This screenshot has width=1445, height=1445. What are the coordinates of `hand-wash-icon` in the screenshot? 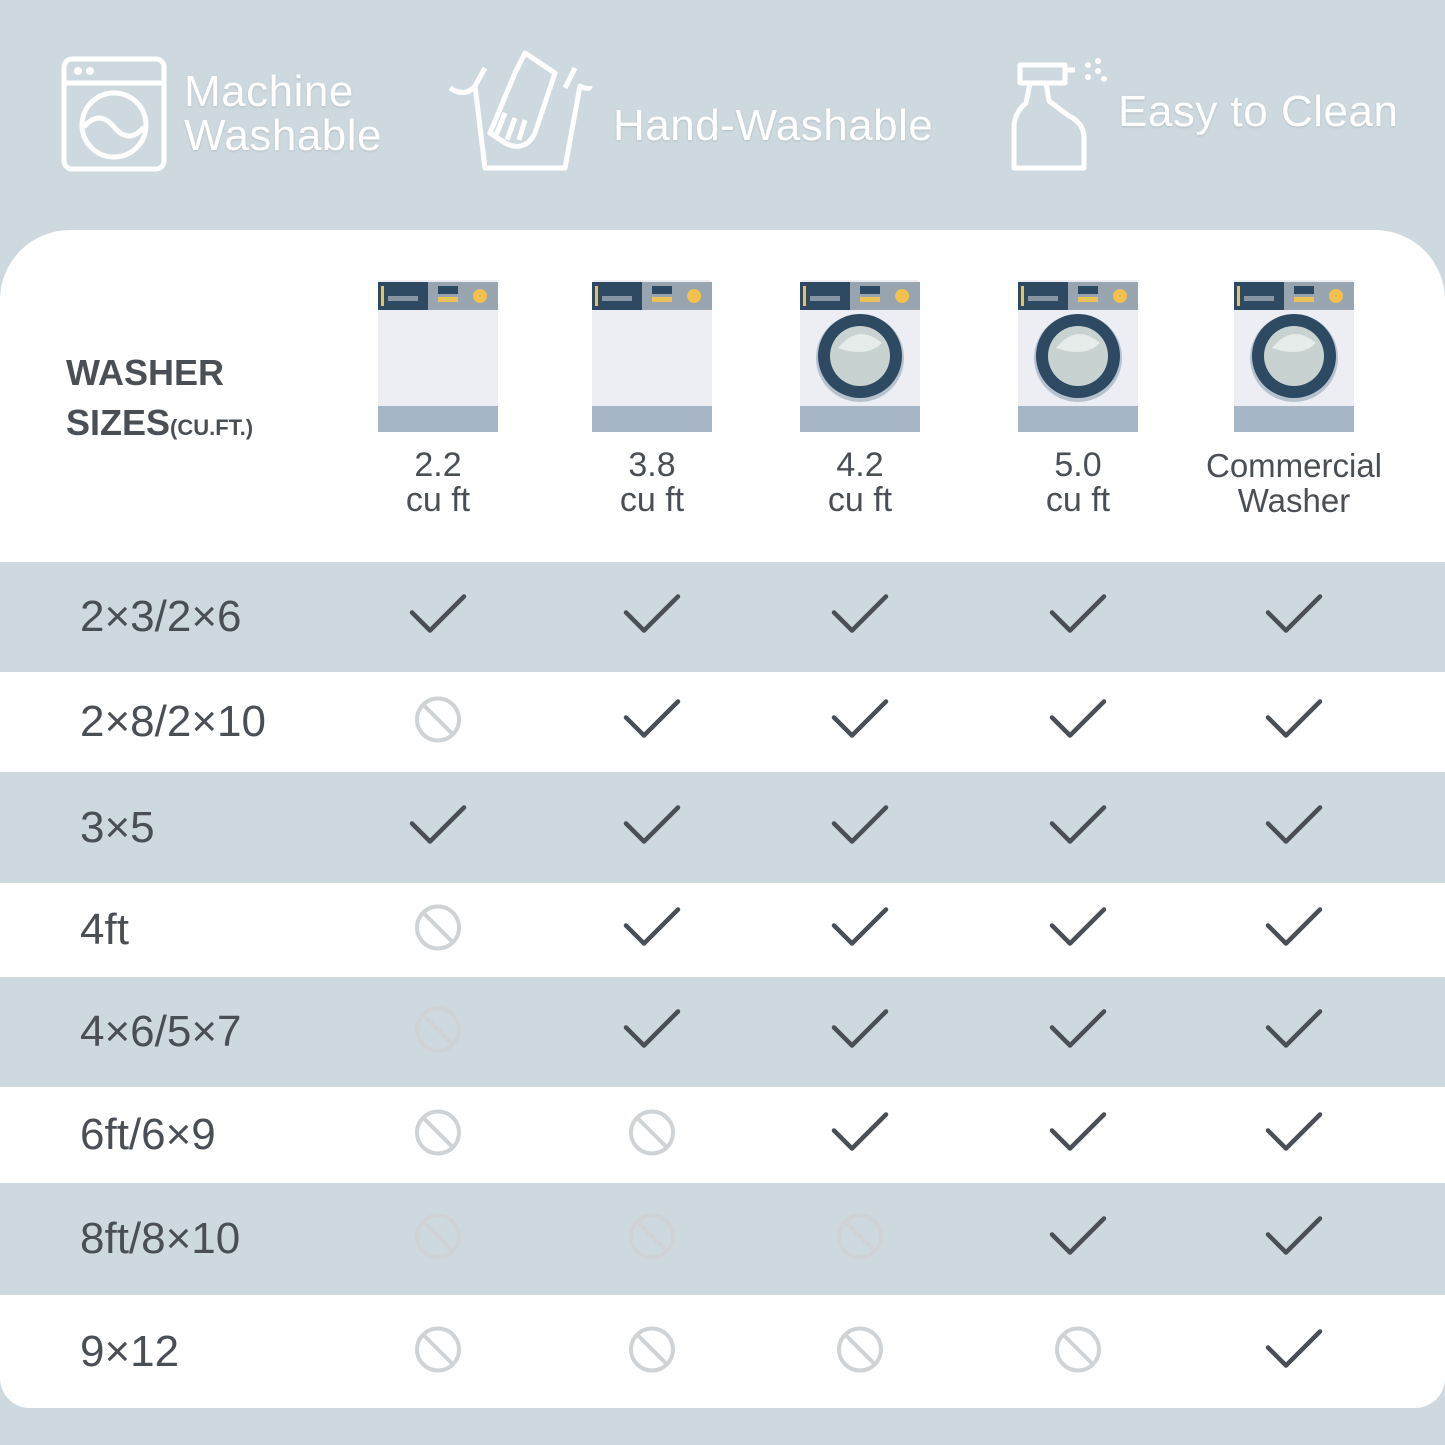 It's located at (520, 110).